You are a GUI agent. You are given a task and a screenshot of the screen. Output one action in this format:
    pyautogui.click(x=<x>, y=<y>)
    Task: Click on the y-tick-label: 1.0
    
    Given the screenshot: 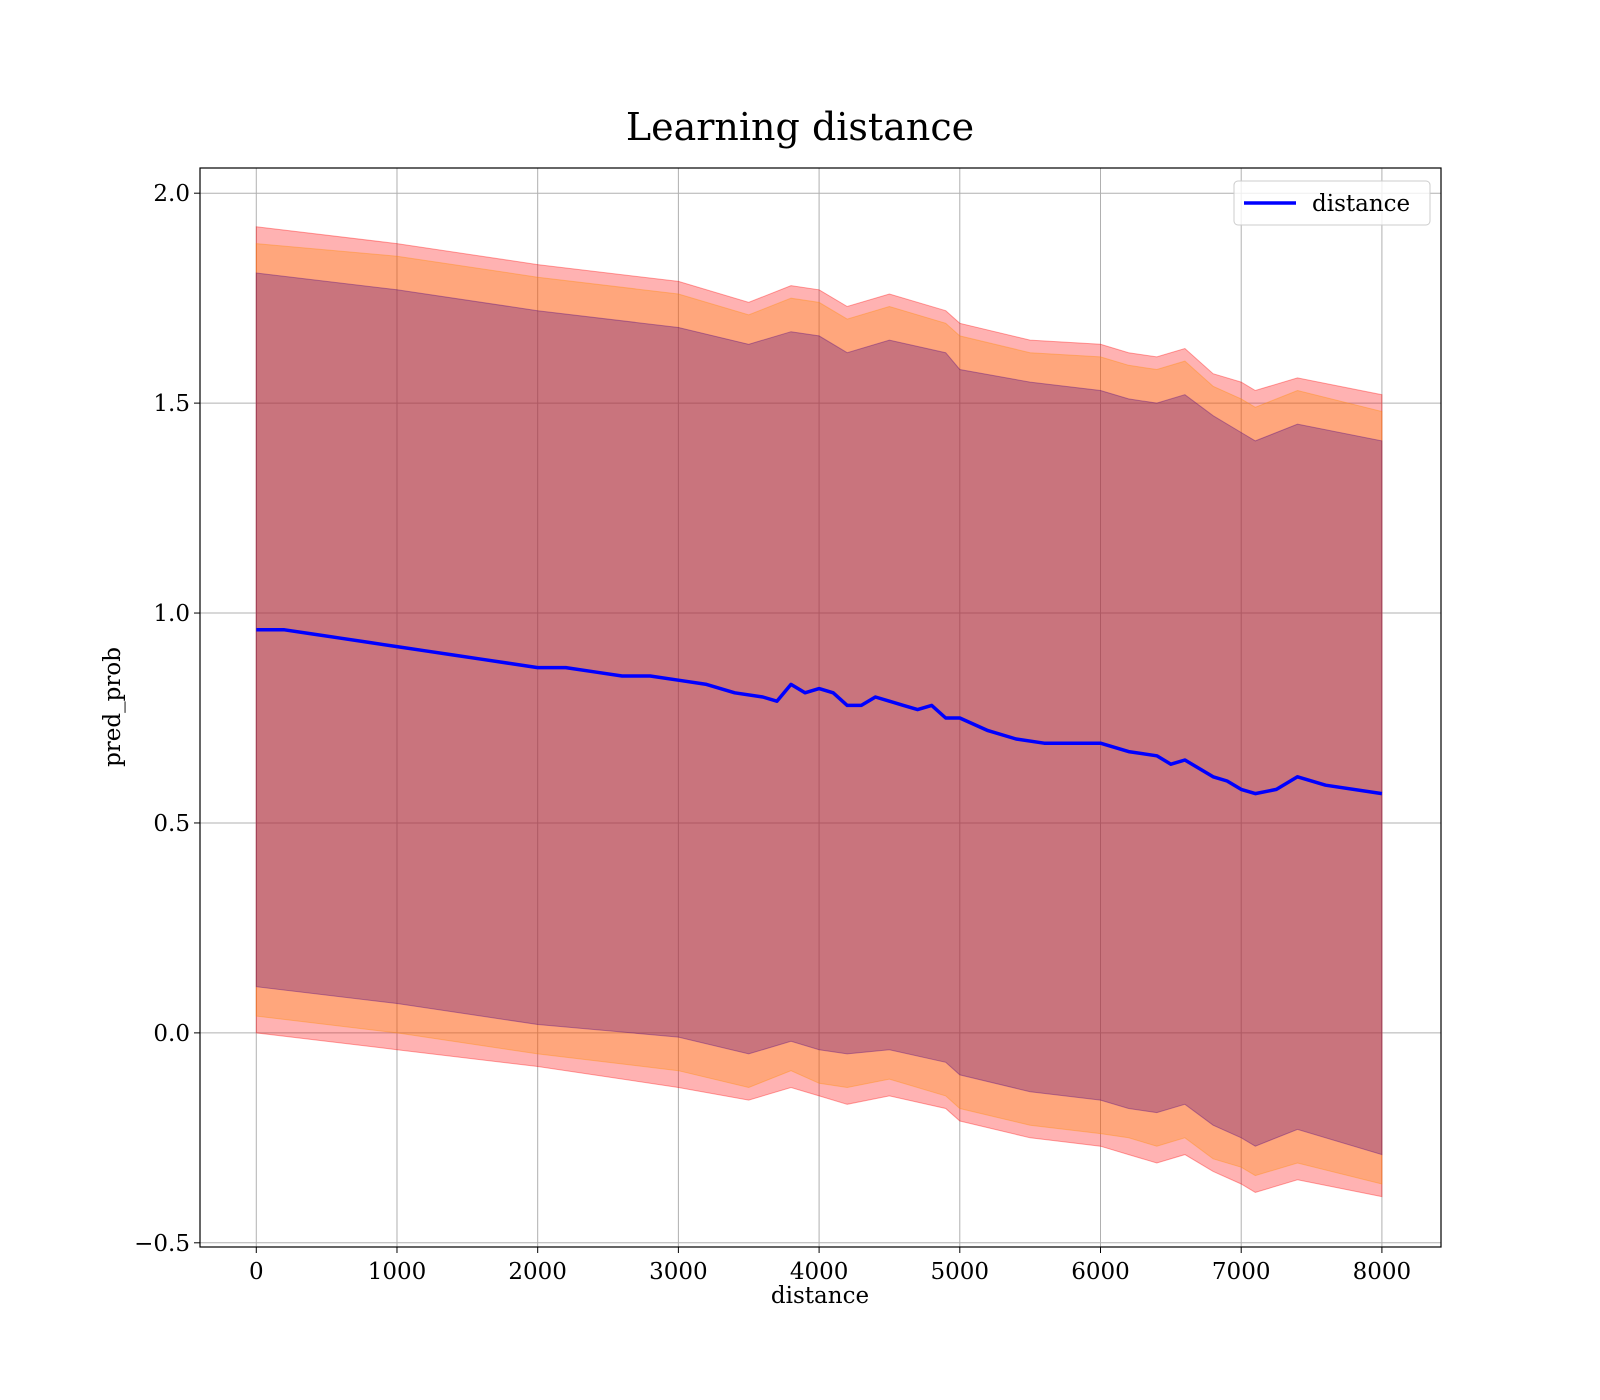 What is the action you would take?
    pyautogui.click(x=171, y=614)
    